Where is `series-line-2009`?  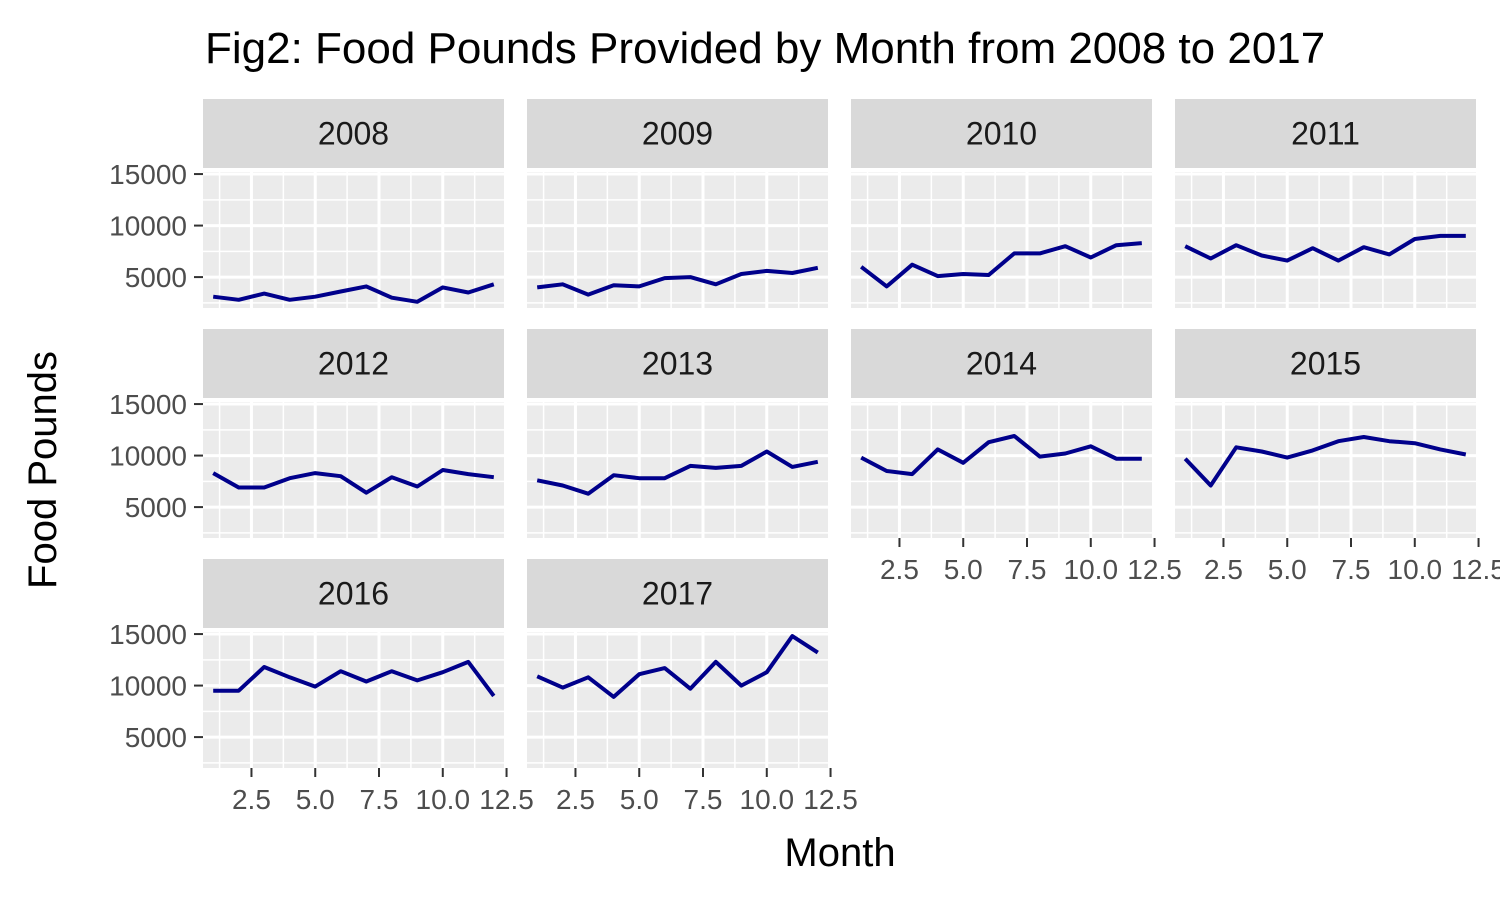 series-line-2009 is located at coordinates (677, 281).